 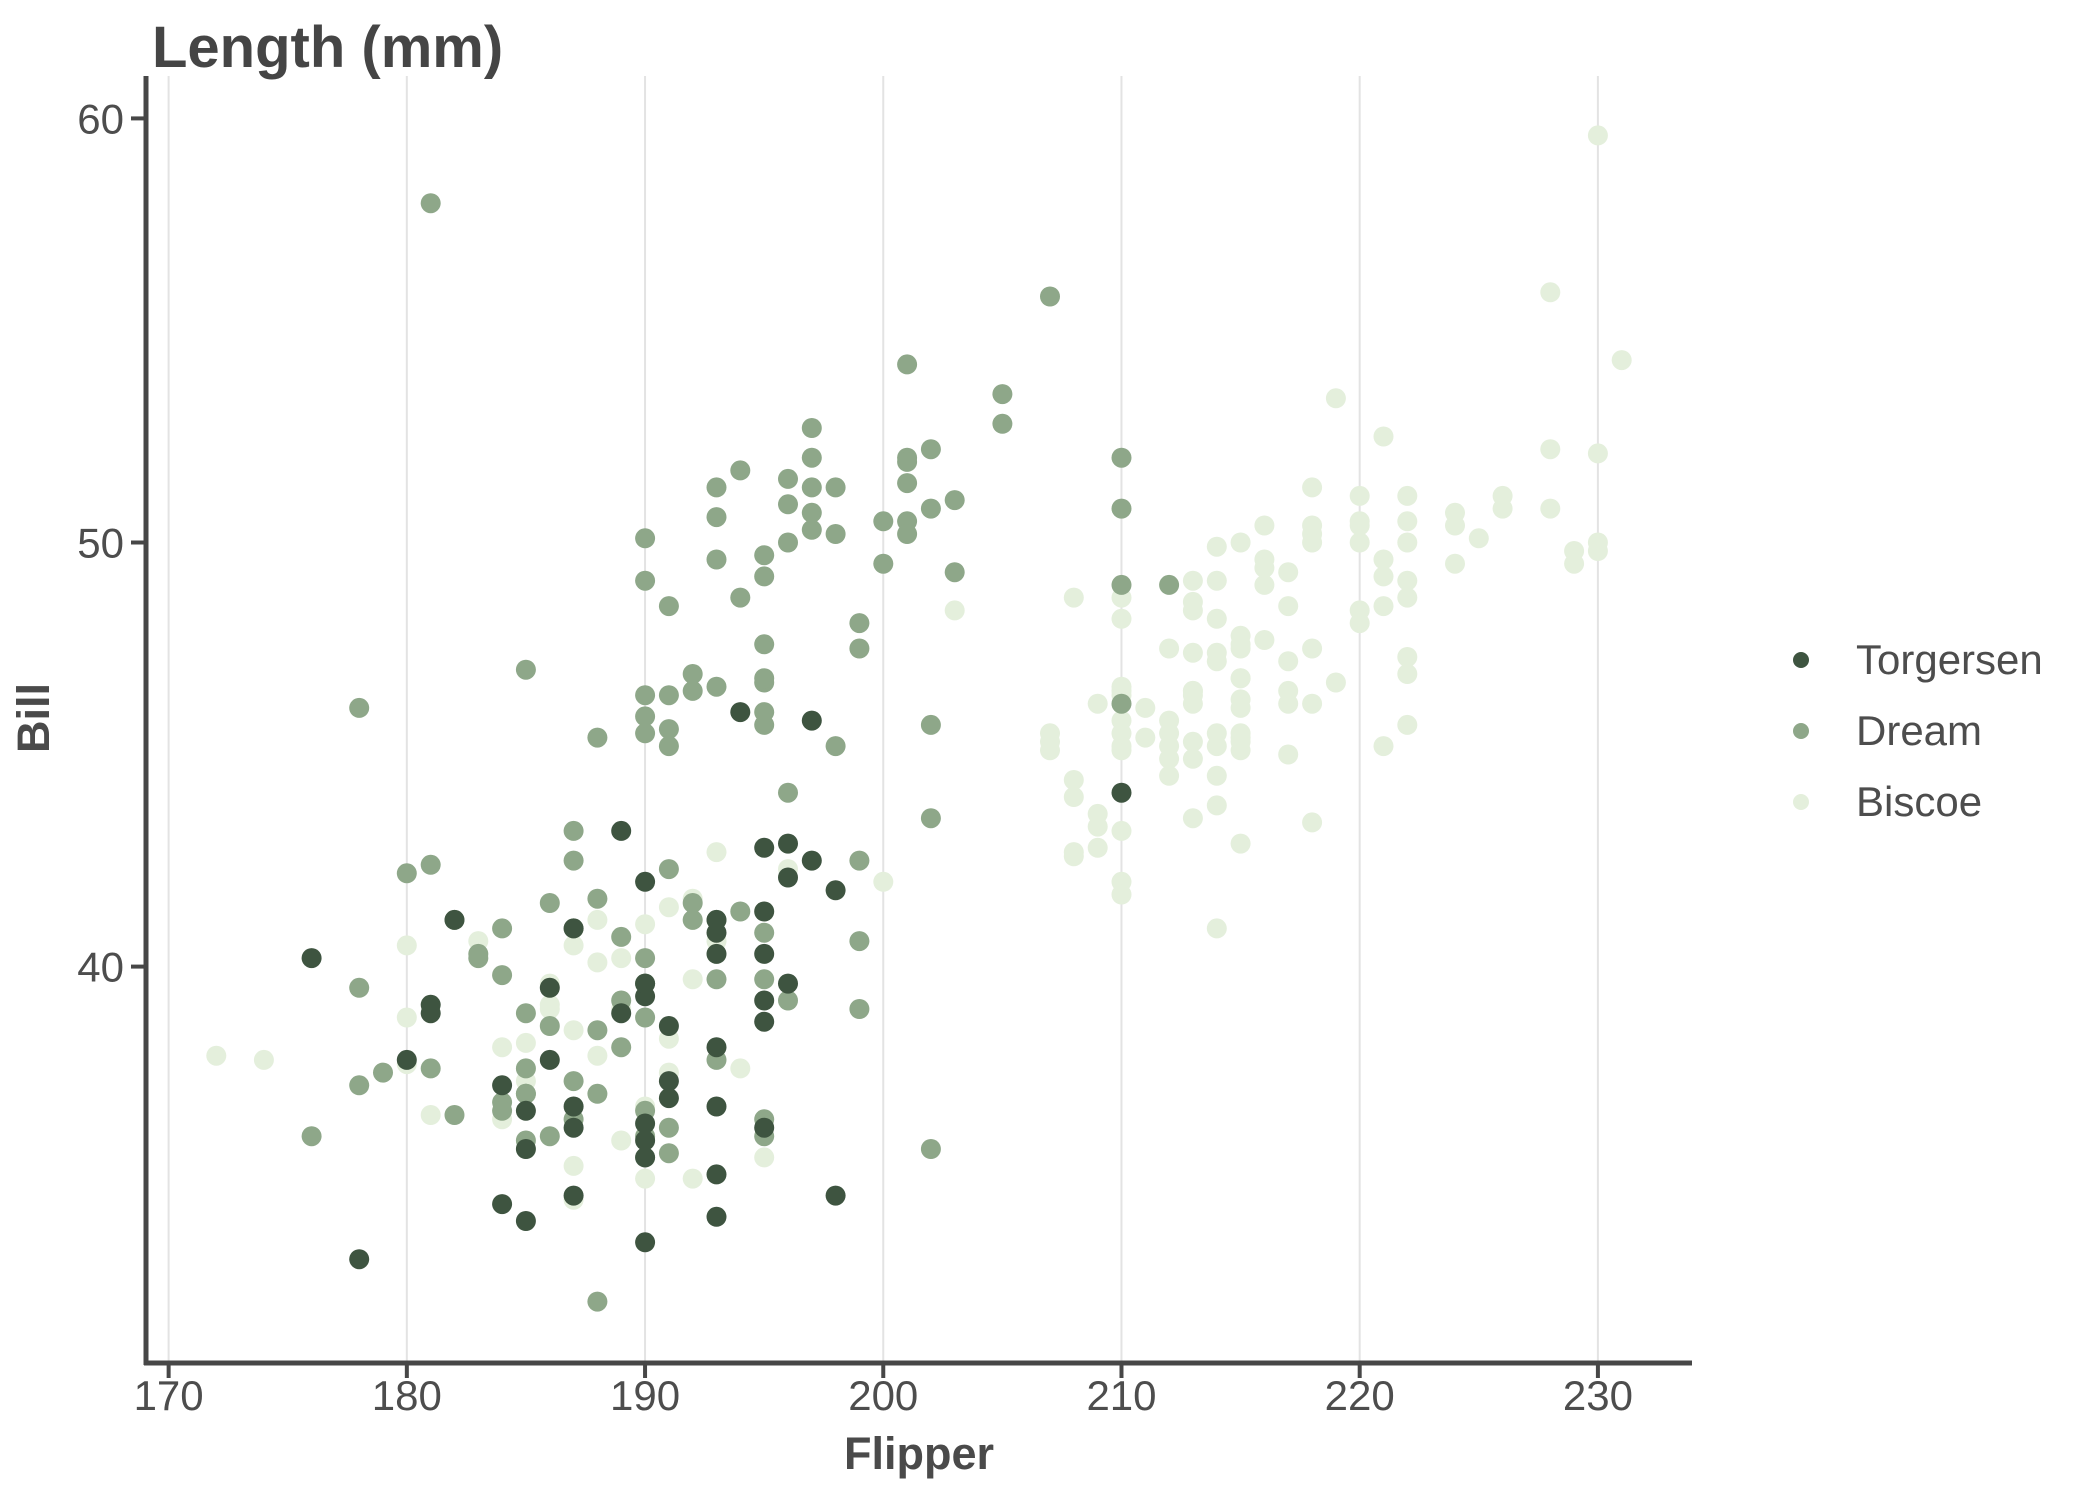 I want to click on legend-item-label: Dream, so click(x=1919, y=730).